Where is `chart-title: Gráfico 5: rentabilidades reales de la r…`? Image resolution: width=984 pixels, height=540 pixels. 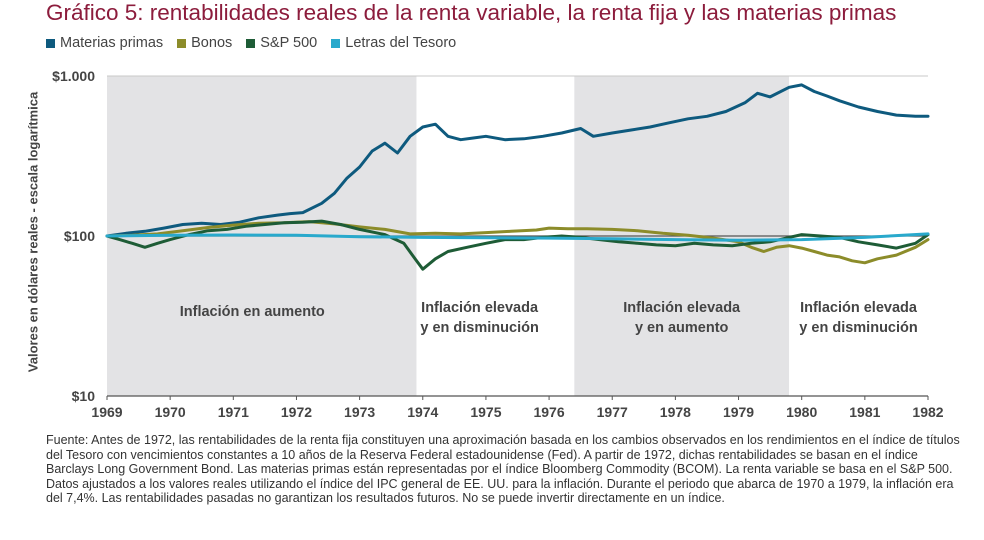 chart-title: Gráfico 5: rentabilidades reales de la r… is located at coordinates (471, 12).